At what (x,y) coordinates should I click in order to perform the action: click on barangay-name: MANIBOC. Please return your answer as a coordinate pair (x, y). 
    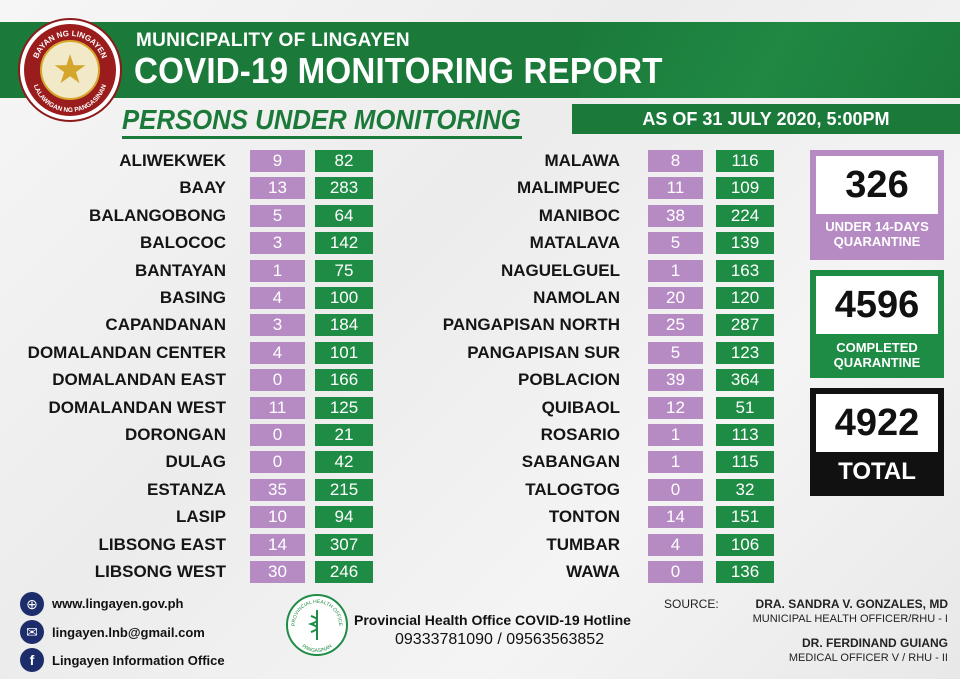
    Looking at the image, I should click on (579, 215).